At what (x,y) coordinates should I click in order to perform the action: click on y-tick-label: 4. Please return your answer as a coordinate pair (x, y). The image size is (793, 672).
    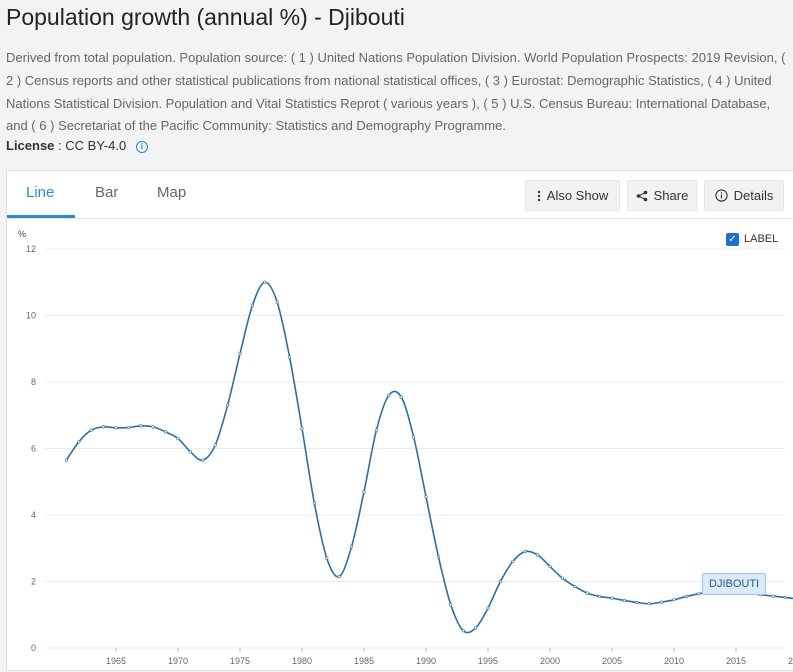
    Looking at the image, I should click on (33, 515).